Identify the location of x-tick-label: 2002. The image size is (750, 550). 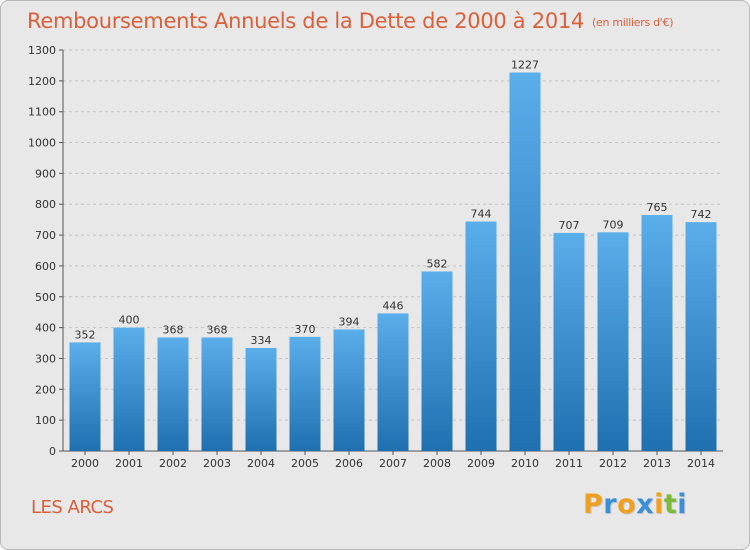
(173, 463).